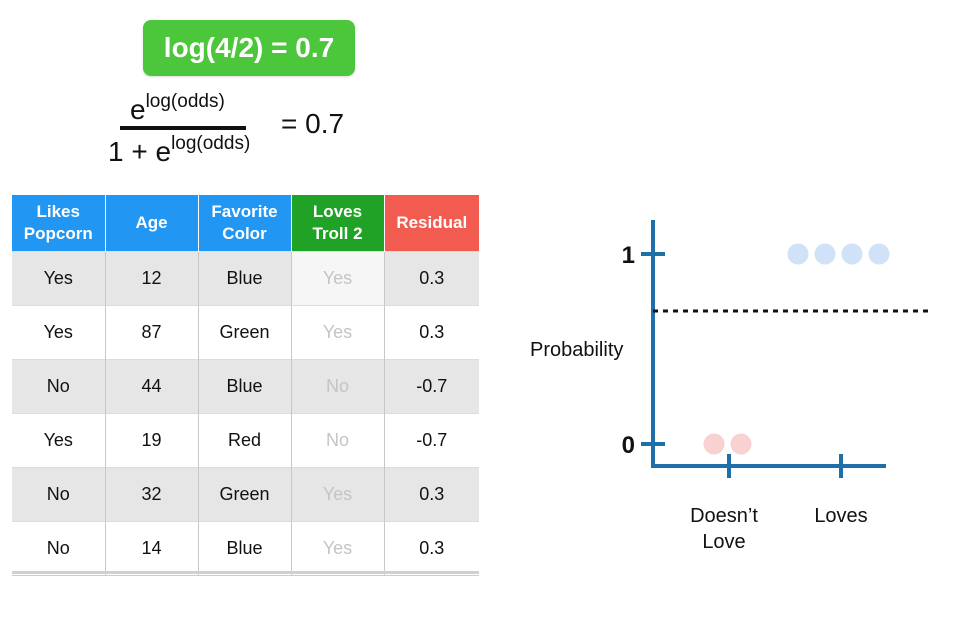  What do you see at coordinates (250, 131) in the screenshot?
I see `logistic-equation: elog(odds) 1 + elog(odds) = 0.7` at bounding box center [250, 131].